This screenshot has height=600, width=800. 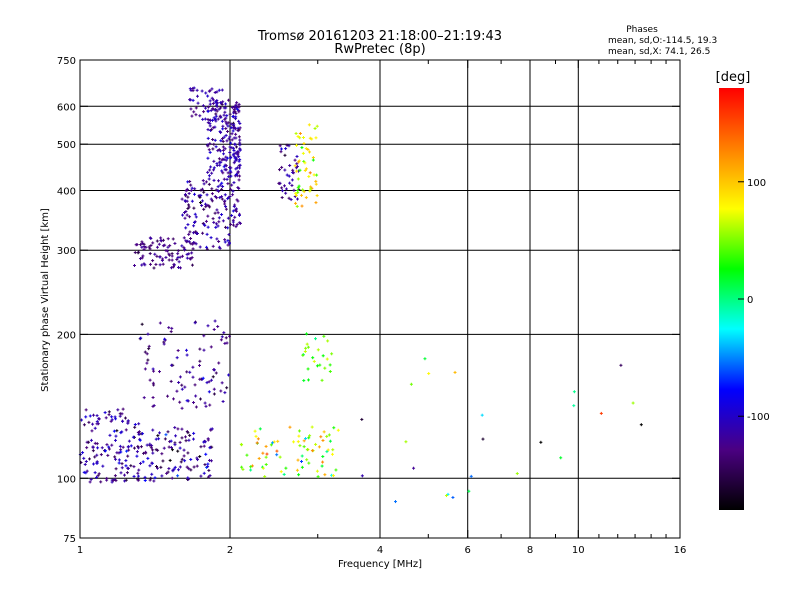 What do you see at coordinates (379, 36) in the screenshot?
I see `chart-title: Tromsø 20161203 21:18:00–21:19:43` at bounding box center [379, 36].